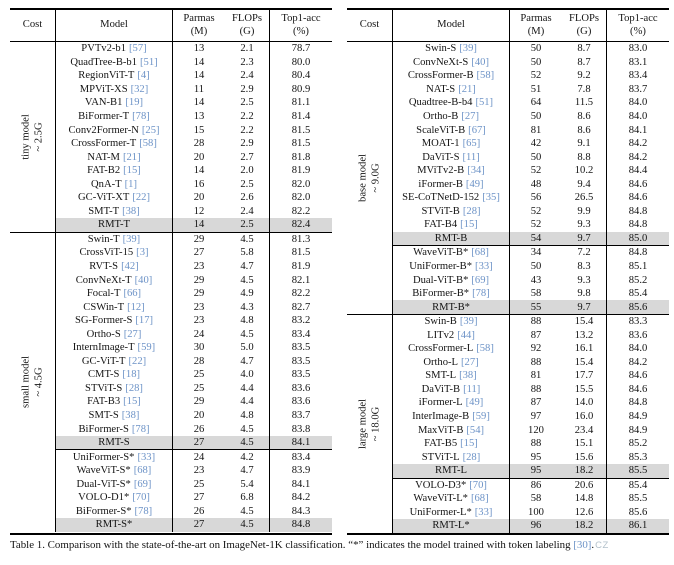 The height and width of the screenshot is (565, 674). Describe the element at coordinates (536, 25) in the screenshot. I see `col-header-params: Parmas (M)` at that location.